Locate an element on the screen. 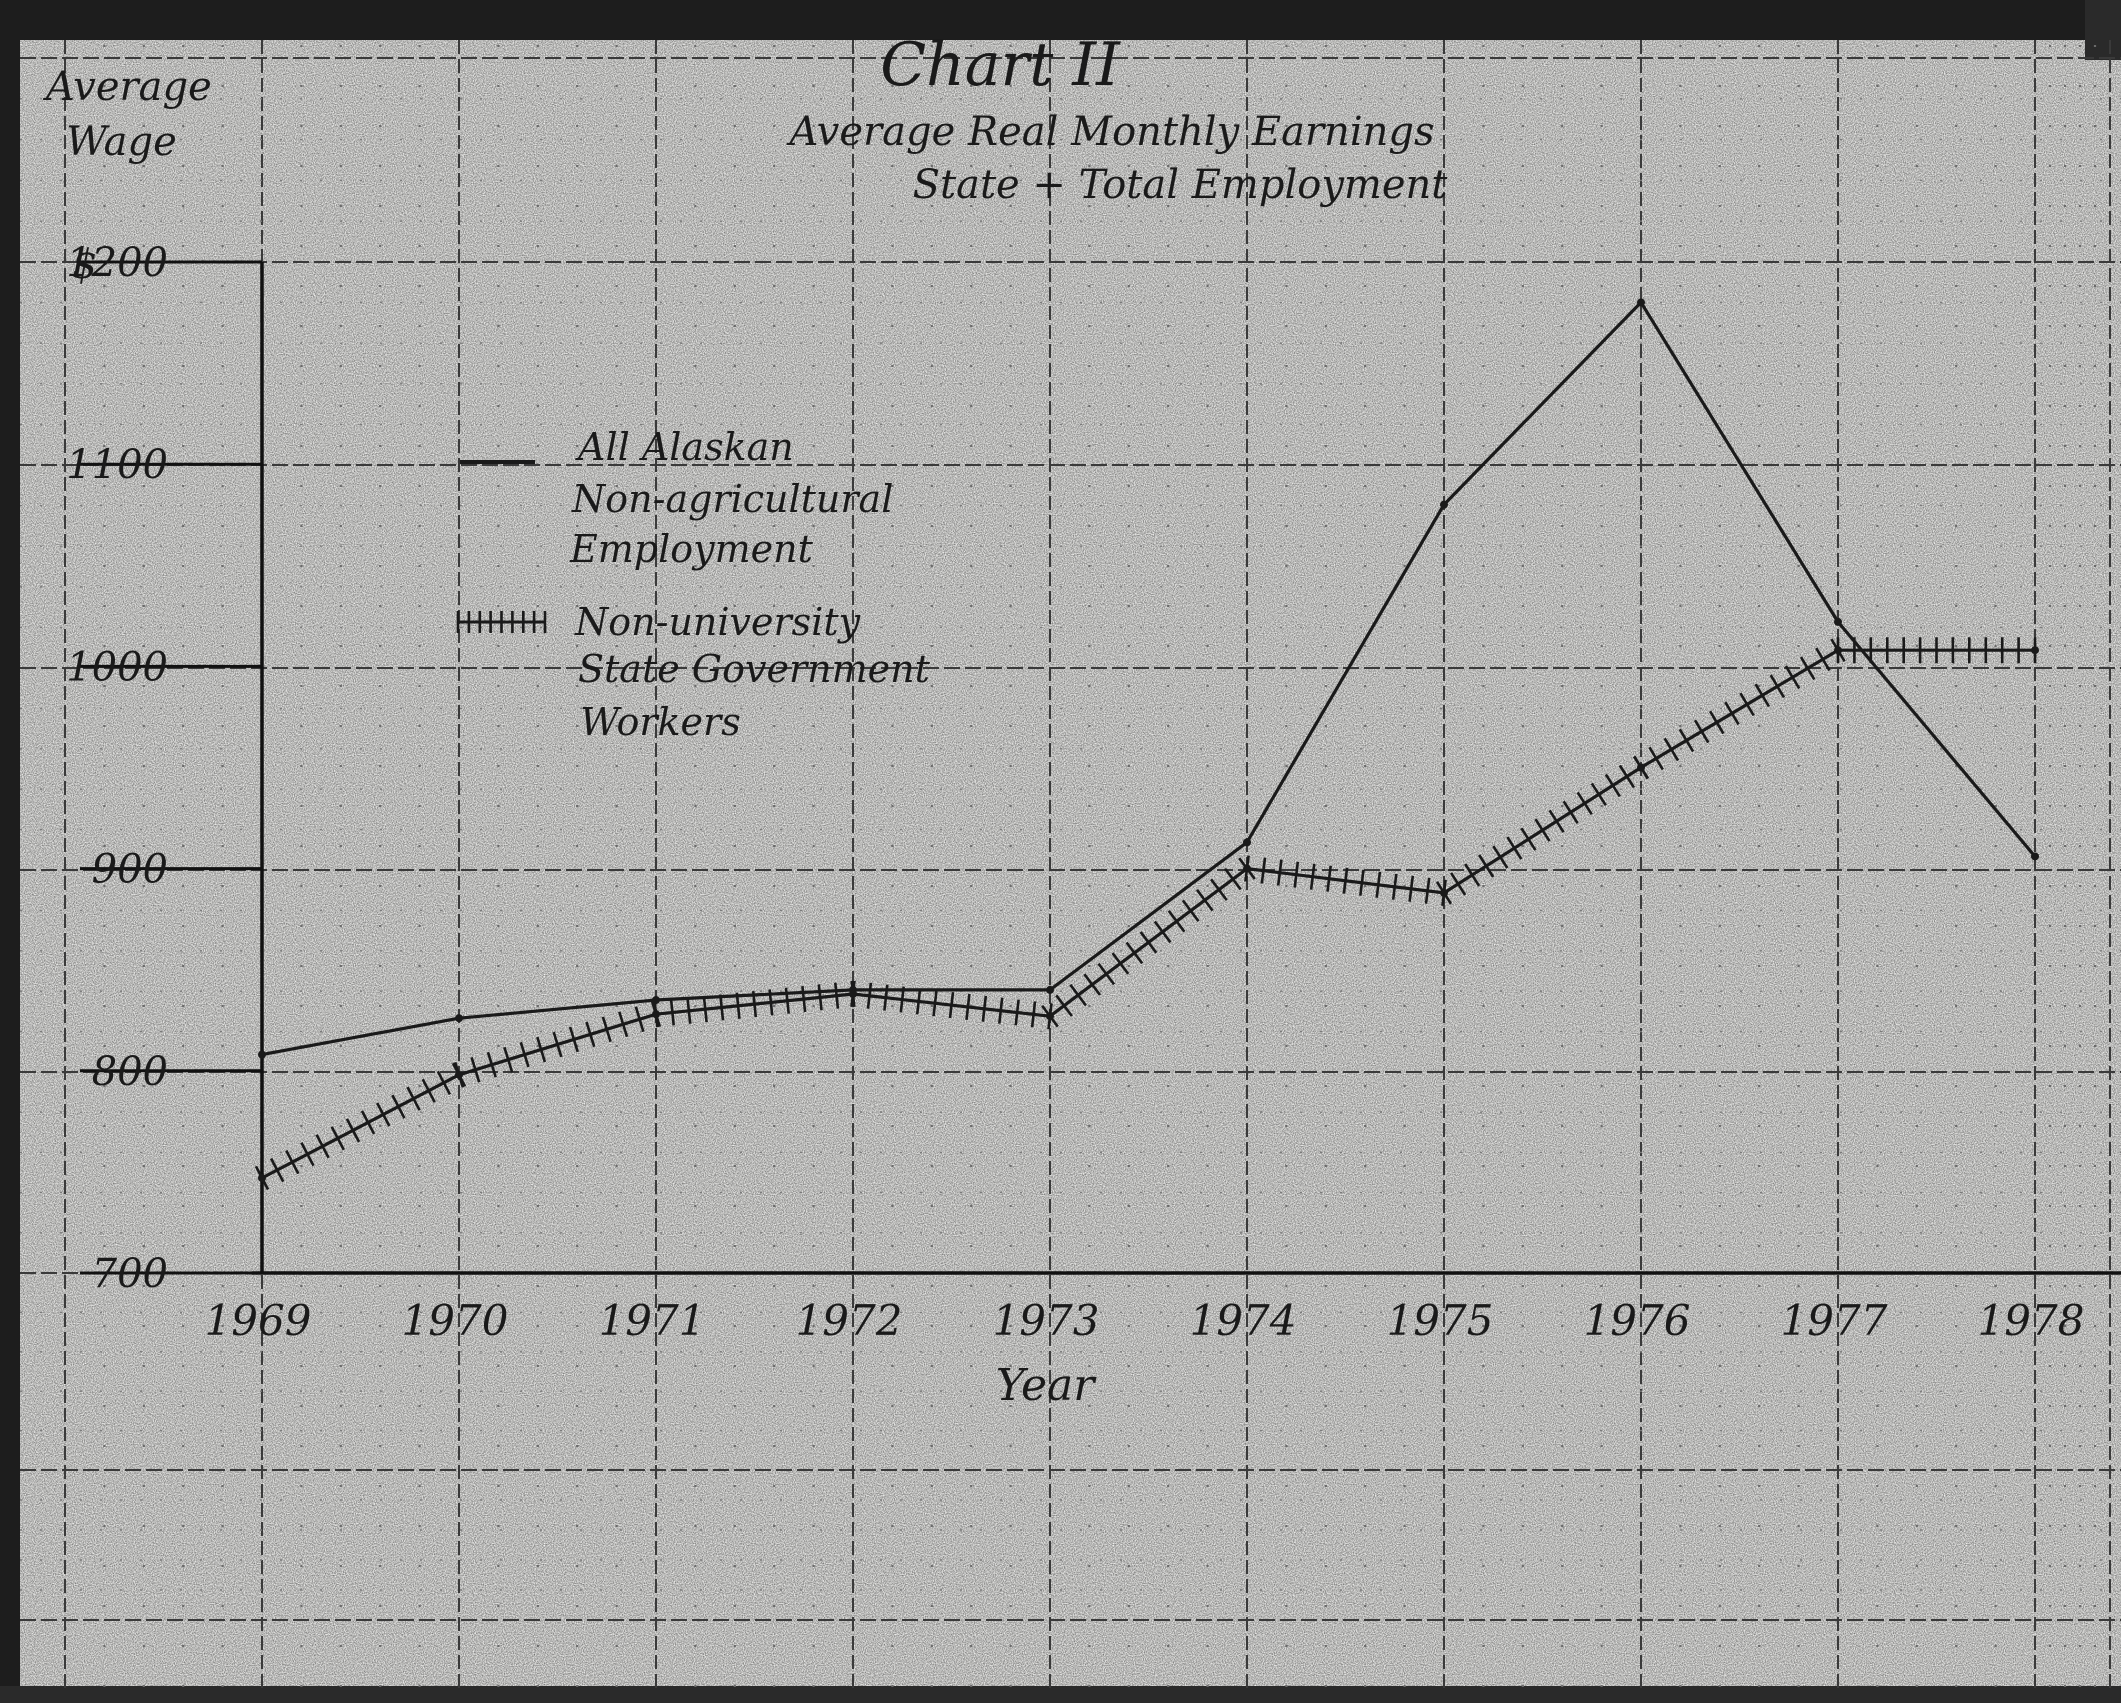  y-tick-label: 1100 is located at coordinates (117, 465).